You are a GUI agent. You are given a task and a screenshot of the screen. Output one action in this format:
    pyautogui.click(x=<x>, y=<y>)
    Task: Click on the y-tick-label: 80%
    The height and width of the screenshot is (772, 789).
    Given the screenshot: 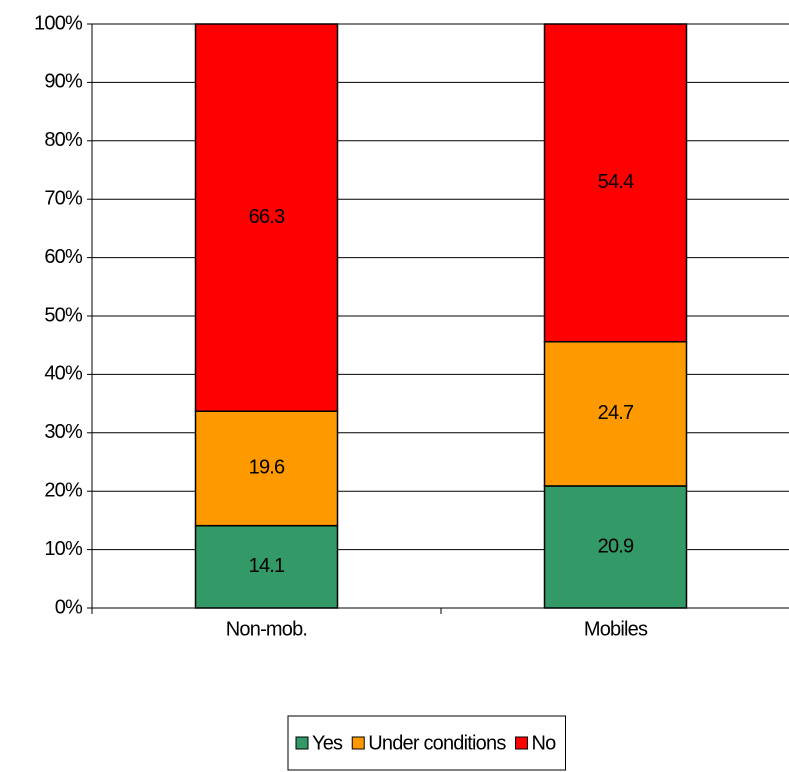 What is the action you would take?
    pyautogui.click(x=63, y=140)
    